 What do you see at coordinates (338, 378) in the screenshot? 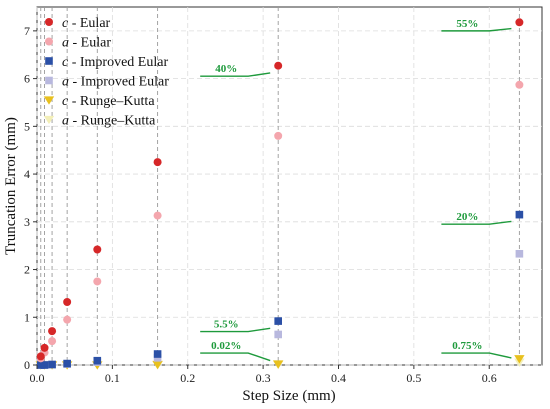
I see `x-tick-label: 0.4` at bounding box center [338, 378].